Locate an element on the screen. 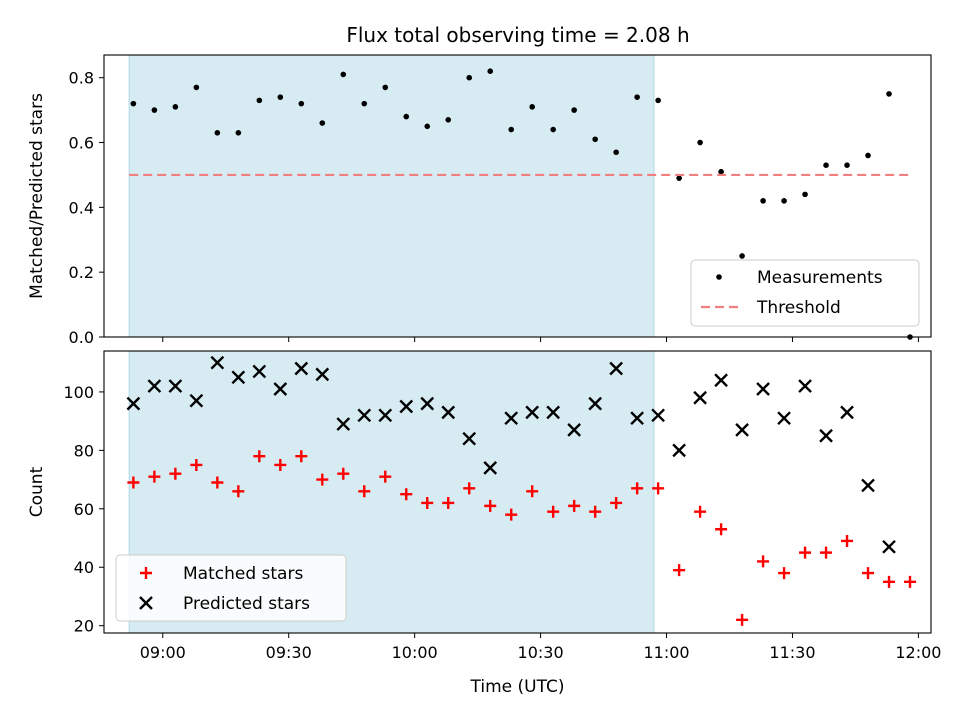  y-axis-label: Matched/Predicted stars is located at coordinates (37, 196).